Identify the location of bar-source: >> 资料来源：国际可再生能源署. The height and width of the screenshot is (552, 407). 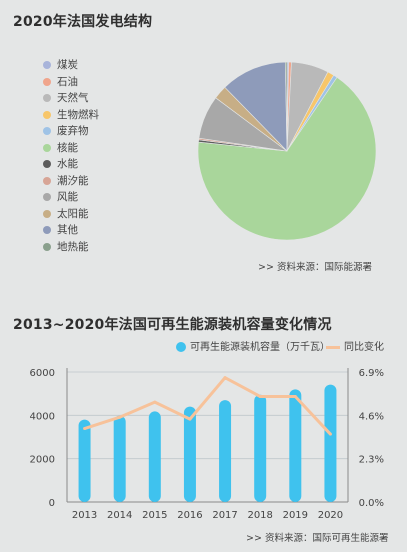
(317, 538).